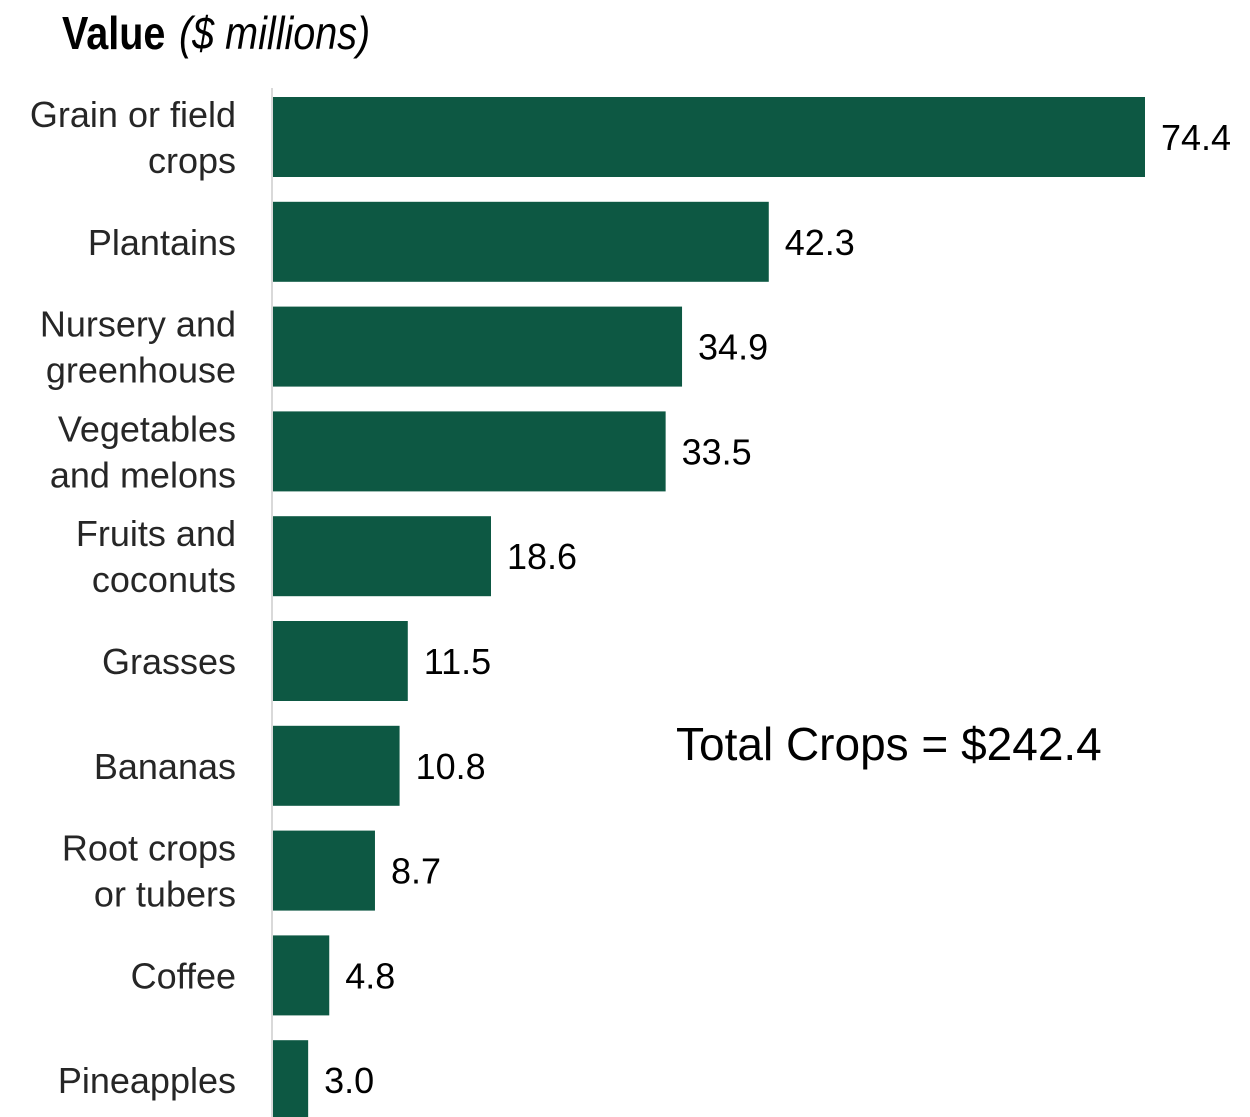 Image resolution: width=1250 pixels, height=1117 pixels. I want to click on data-label: 4.8, so click(370, 975).